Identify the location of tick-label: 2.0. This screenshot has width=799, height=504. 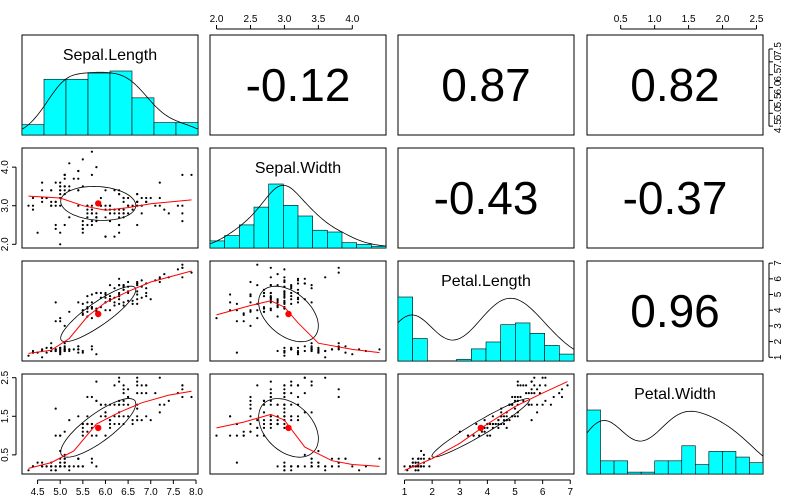
(217, 19).